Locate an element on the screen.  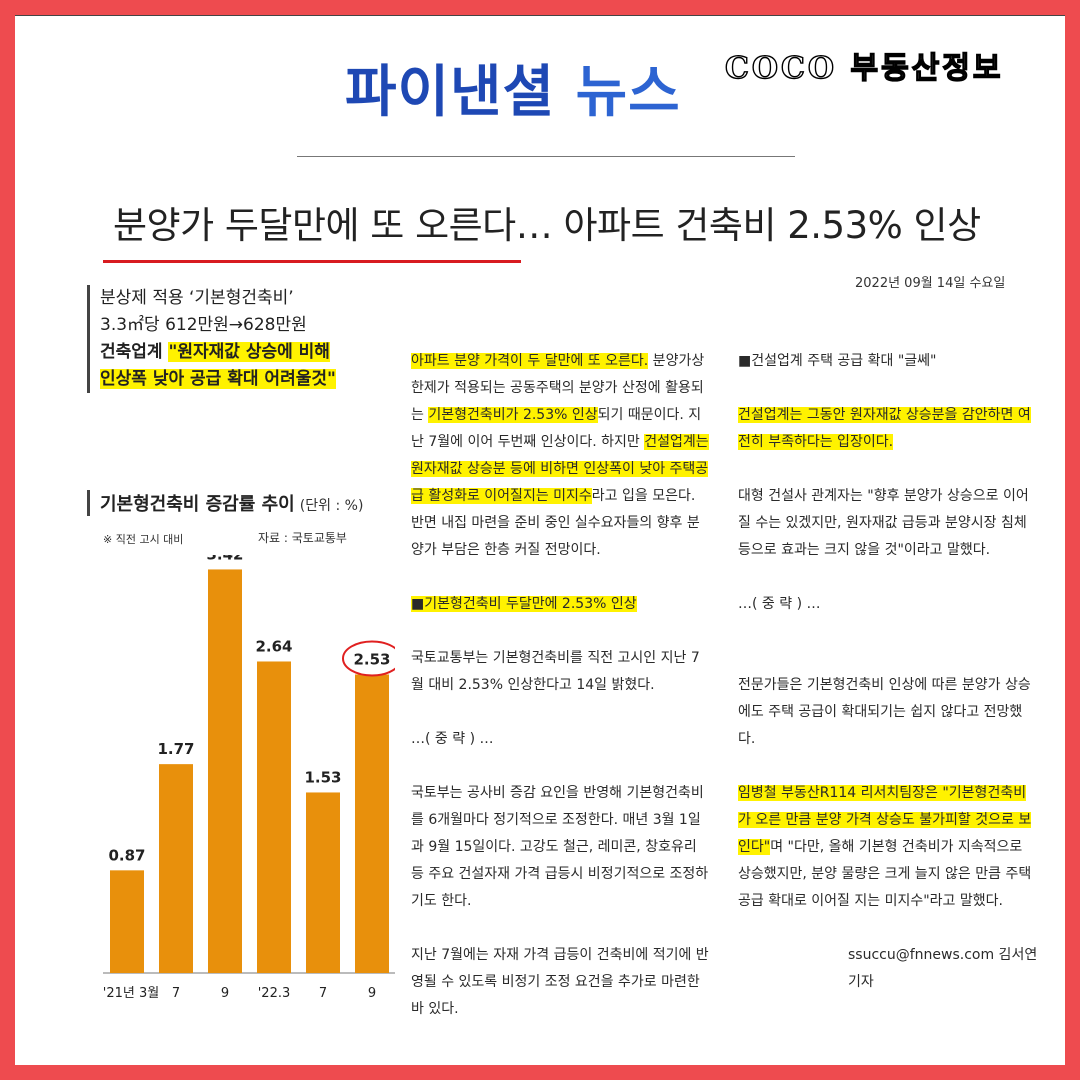
paragraph: 건설업계는 그동안 원자재값 상승분을 감안하면 여전히 부족하다는 입장이다. is located at coordinates (884, 428).